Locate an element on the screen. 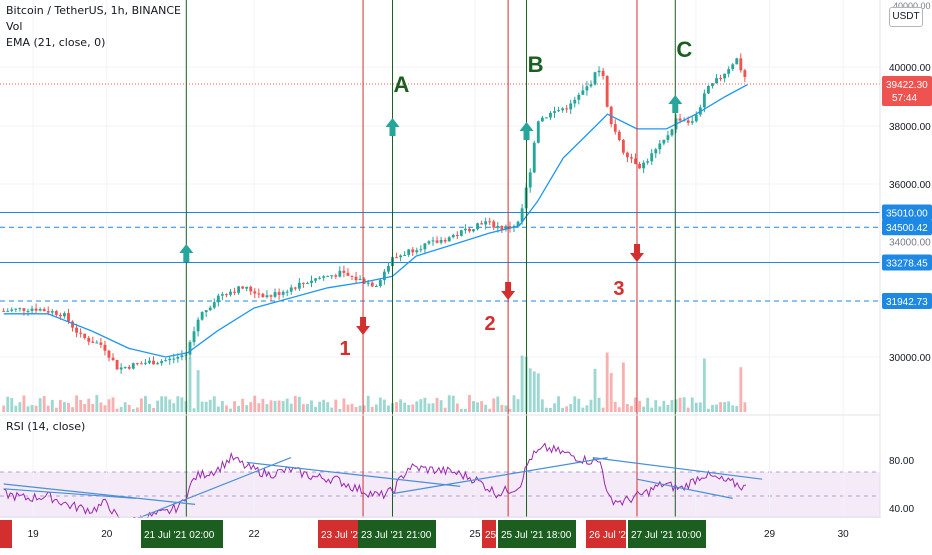 The image size is (932, 555). last-price-text: 39422.30 is located at coordinates (907, 85).